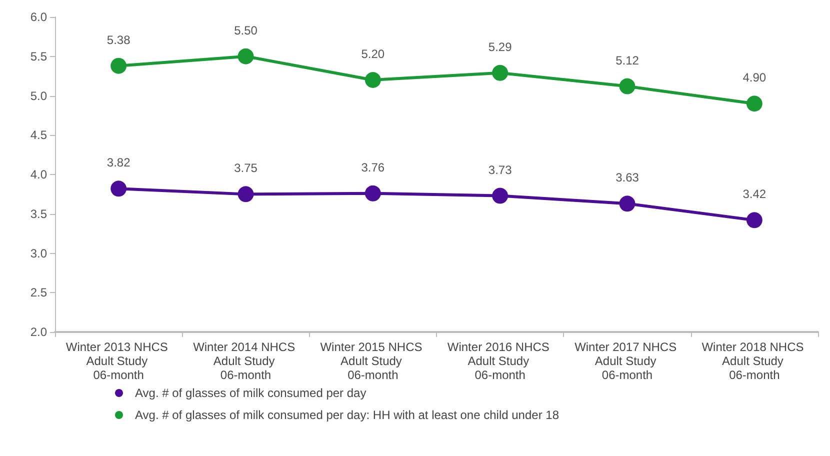 This screenshot has height=456, width=830. Describe the element at coordinates (373, 167) in the screenshot. I see `data-label: 3.76` at that location.